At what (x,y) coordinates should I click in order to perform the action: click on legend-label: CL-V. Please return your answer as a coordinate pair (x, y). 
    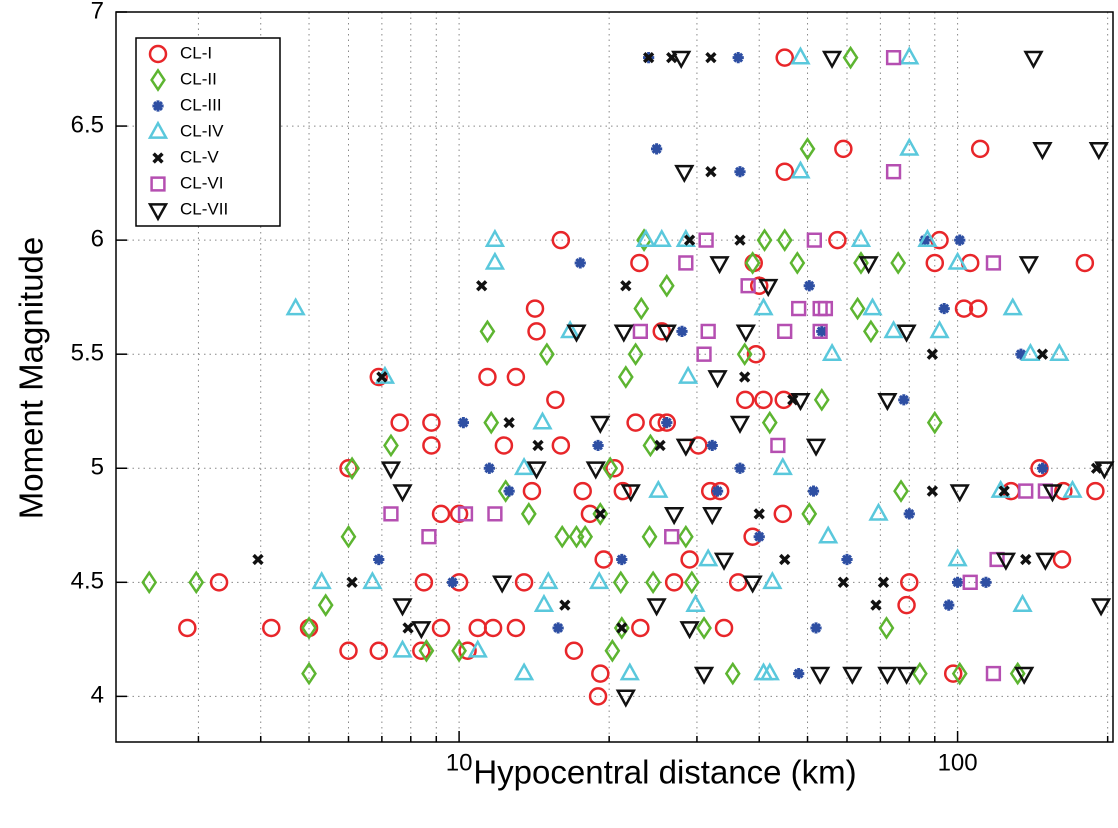
    Looking at the image, I should click on (199, 156).